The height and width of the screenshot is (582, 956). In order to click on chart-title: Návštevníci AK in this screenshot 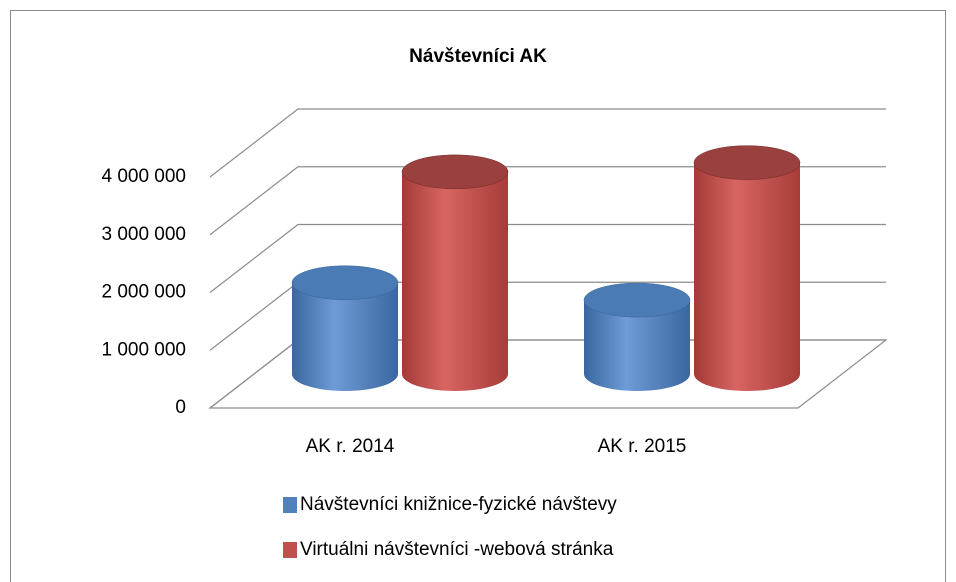, I will do `click(478, 56)`.